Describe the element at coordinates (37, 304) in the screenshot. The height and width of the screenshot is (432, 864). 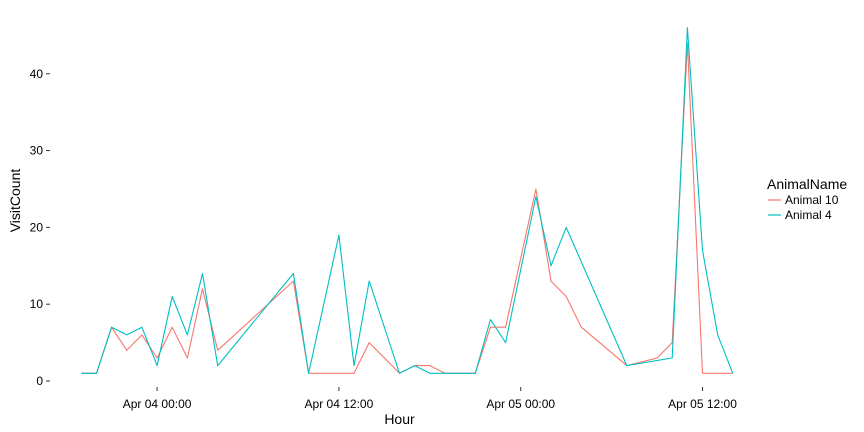
I see `y-tick-label: 10` at that location.